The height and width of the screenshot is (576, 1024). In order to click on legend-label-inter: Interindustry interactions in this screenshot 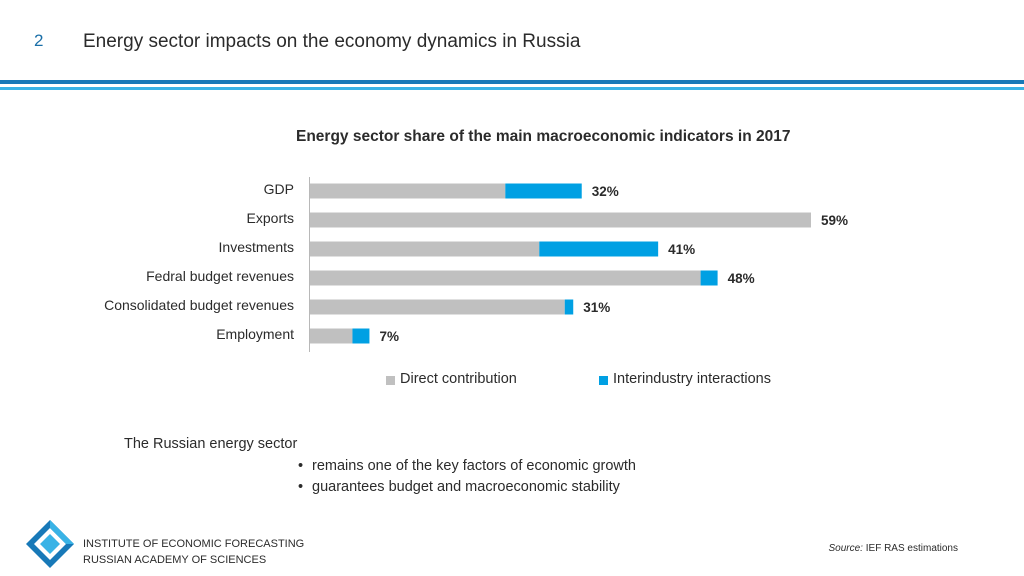, I will do `click(692, 379)`.